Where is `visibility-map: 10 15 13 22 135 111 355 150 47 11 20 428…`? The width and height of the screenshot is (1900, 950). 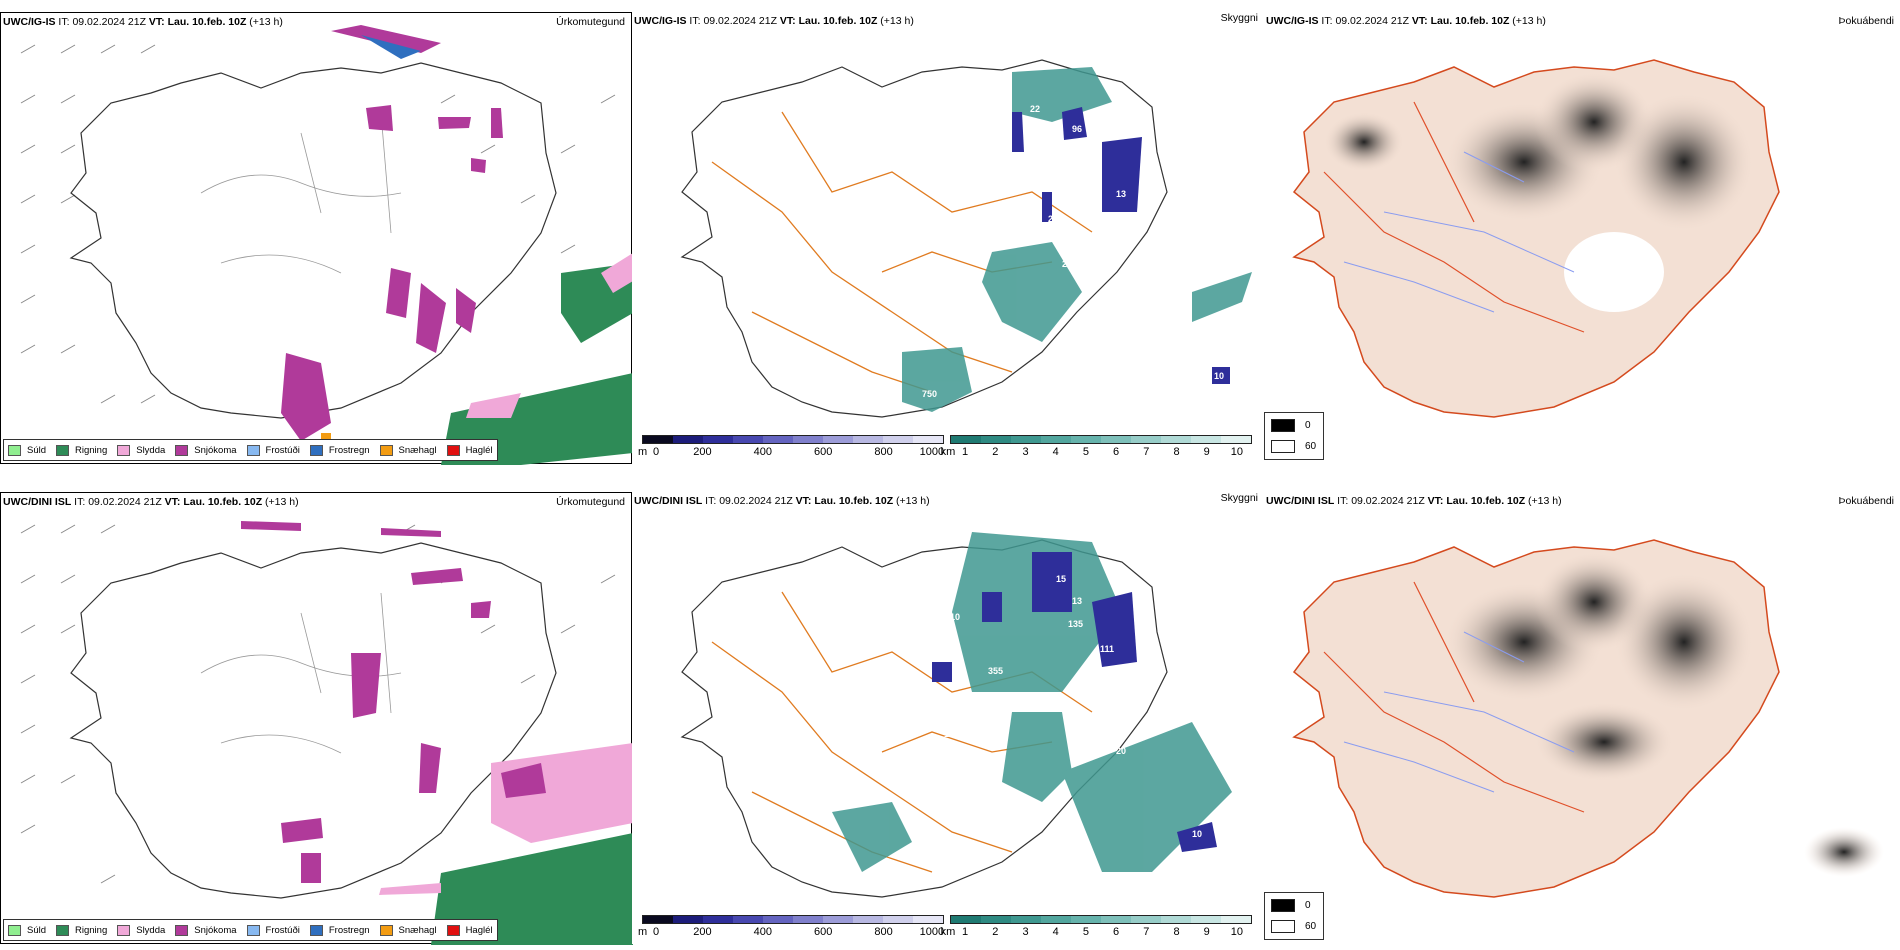
visibility-map: 10 15 13 22 135 111 355 150 47 11 20 428… is located at coordinates (956, 715).